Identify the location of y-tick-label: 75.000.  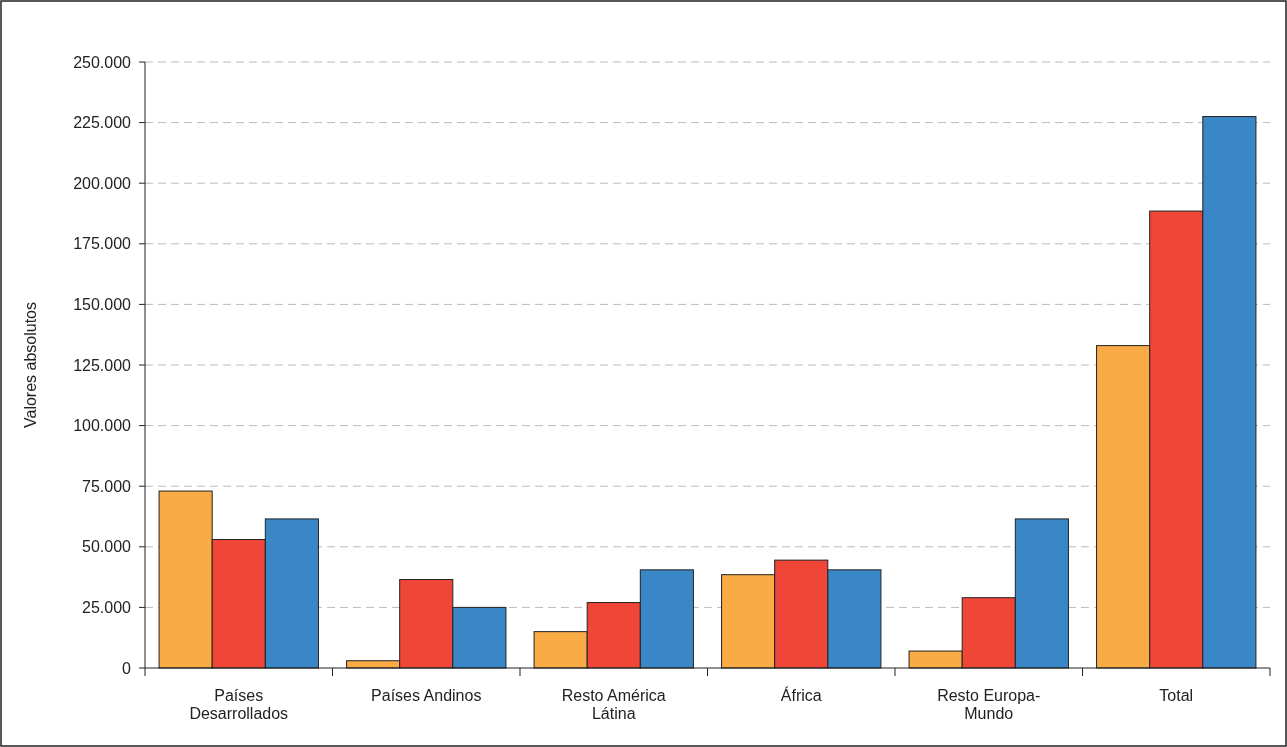
(107, 486).